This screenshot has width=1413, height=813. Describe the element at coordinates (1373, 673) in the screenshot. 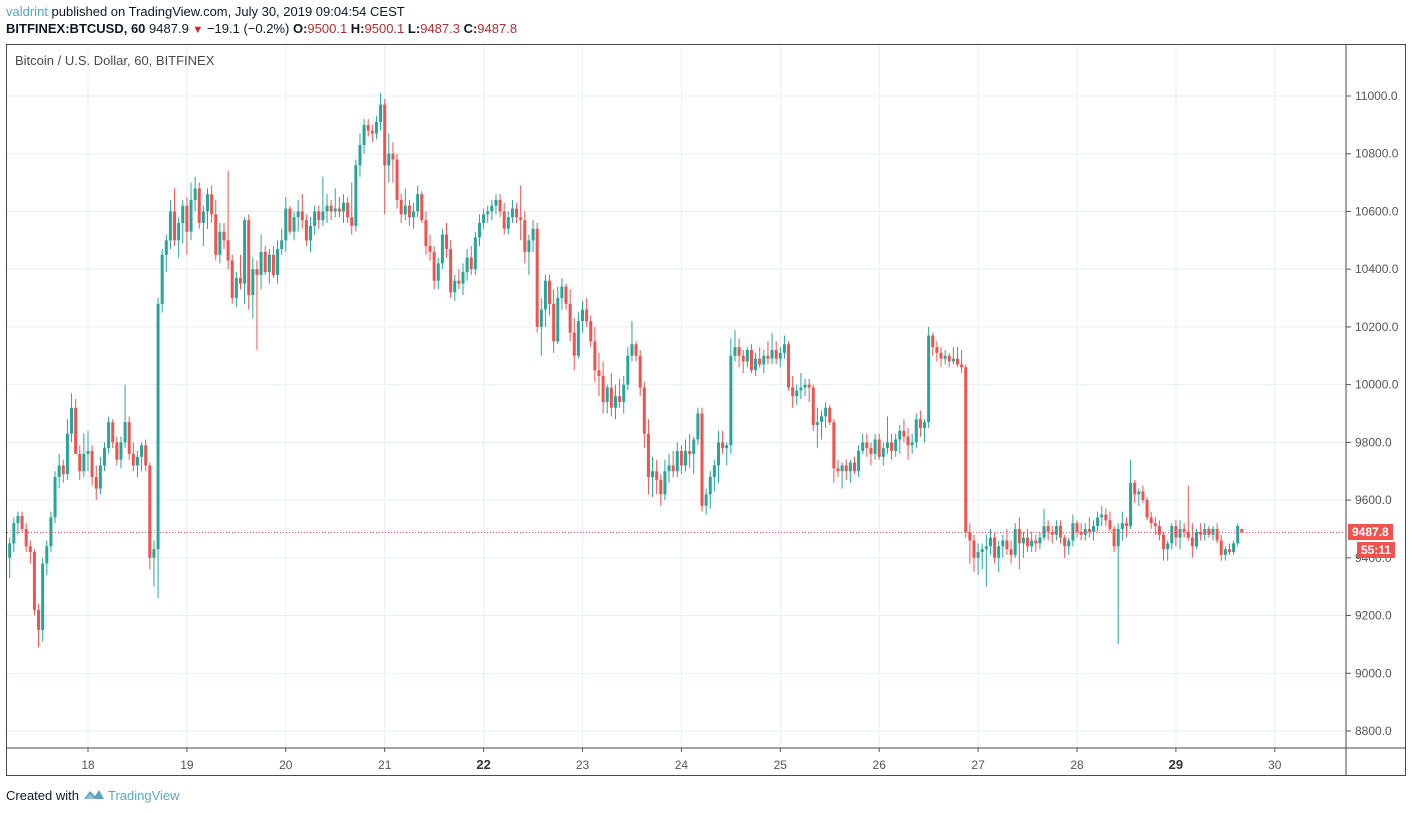

I see `y-tick-label: 9000.0` at that location.